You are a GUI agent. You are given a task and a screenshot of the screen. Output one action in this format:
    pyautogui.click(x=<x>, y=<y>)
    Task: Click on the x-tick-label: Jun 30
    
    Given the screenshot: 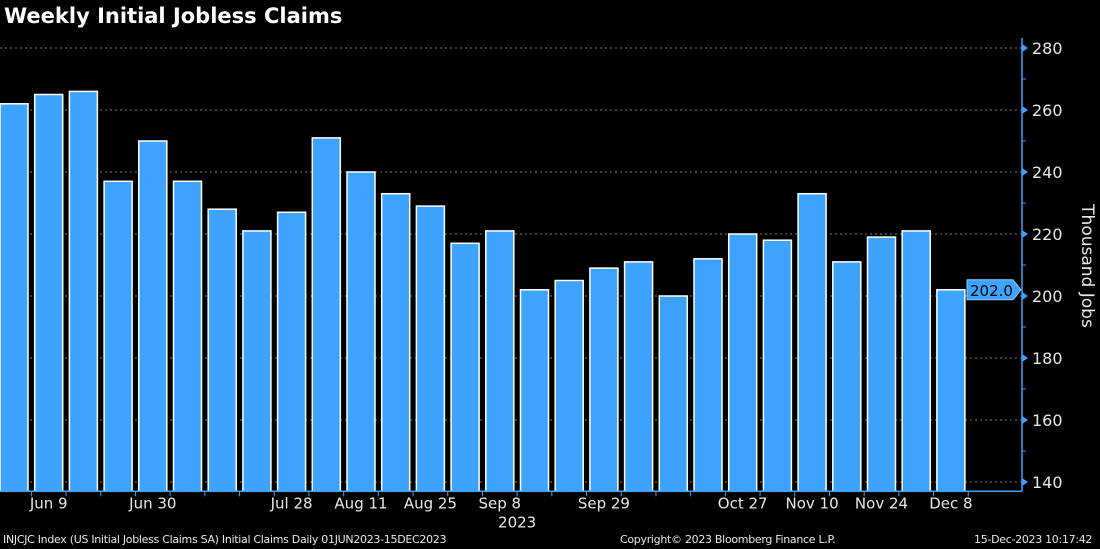 What is the action you would take?
    pyautogui.click(x=152, y=503)
    